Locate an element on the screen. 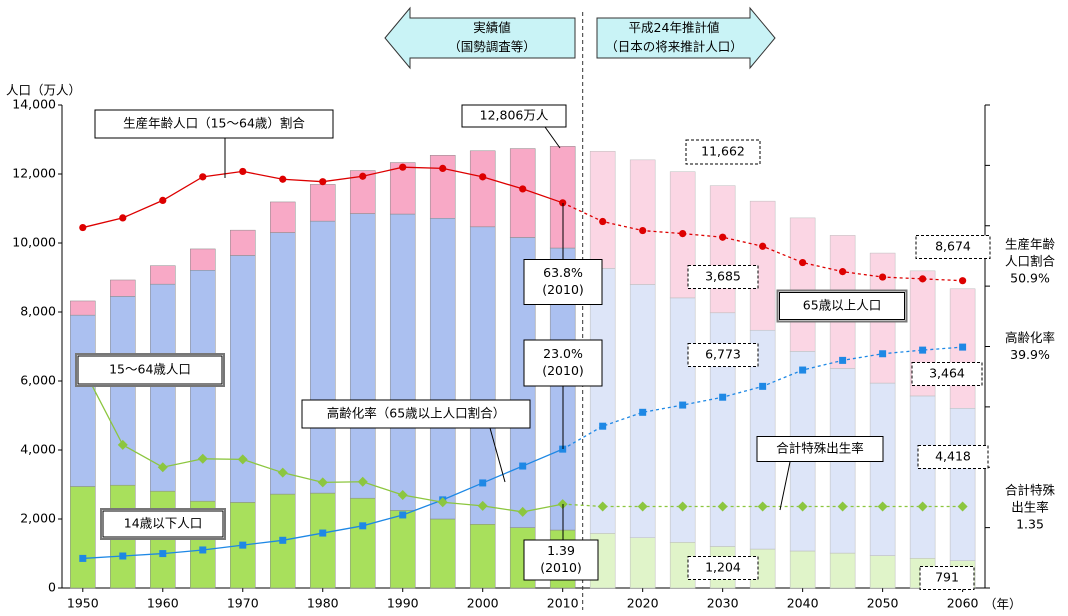 Image resolution: width=1068 pixels, height=616 pixels. annotation: 23.0% is located at coordinates (563, 353).